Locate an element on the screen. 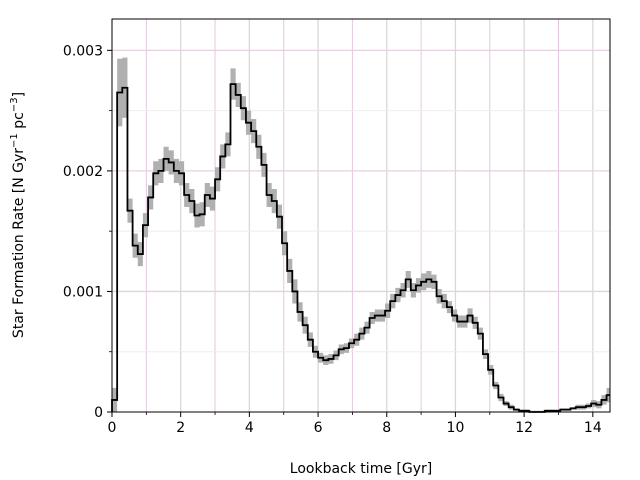 The image size is (640, 480). y-tick-label: 0 is located at coordinates (98, 413).